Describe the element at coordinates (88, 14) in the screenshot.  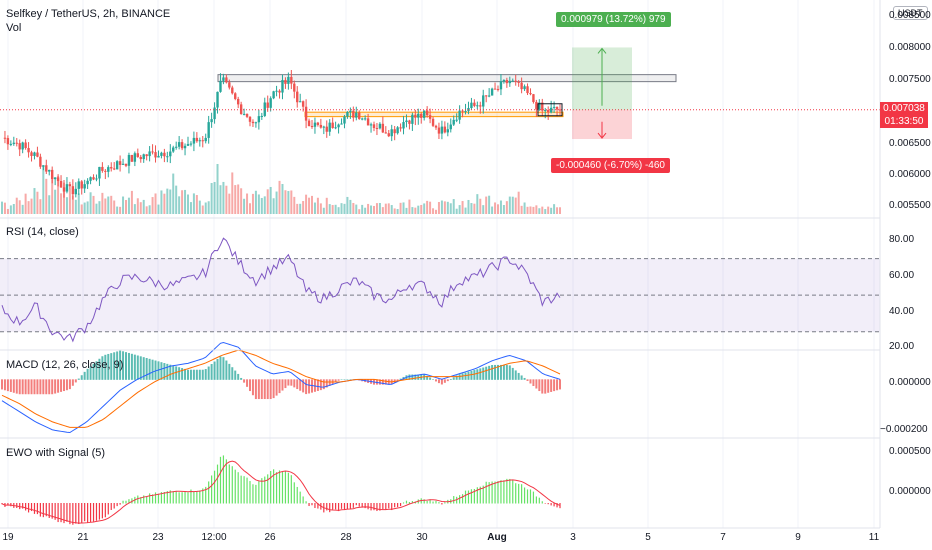
I see `symbol-title: Selfkey / TetherUS, 2h, BINANCE` at that location.